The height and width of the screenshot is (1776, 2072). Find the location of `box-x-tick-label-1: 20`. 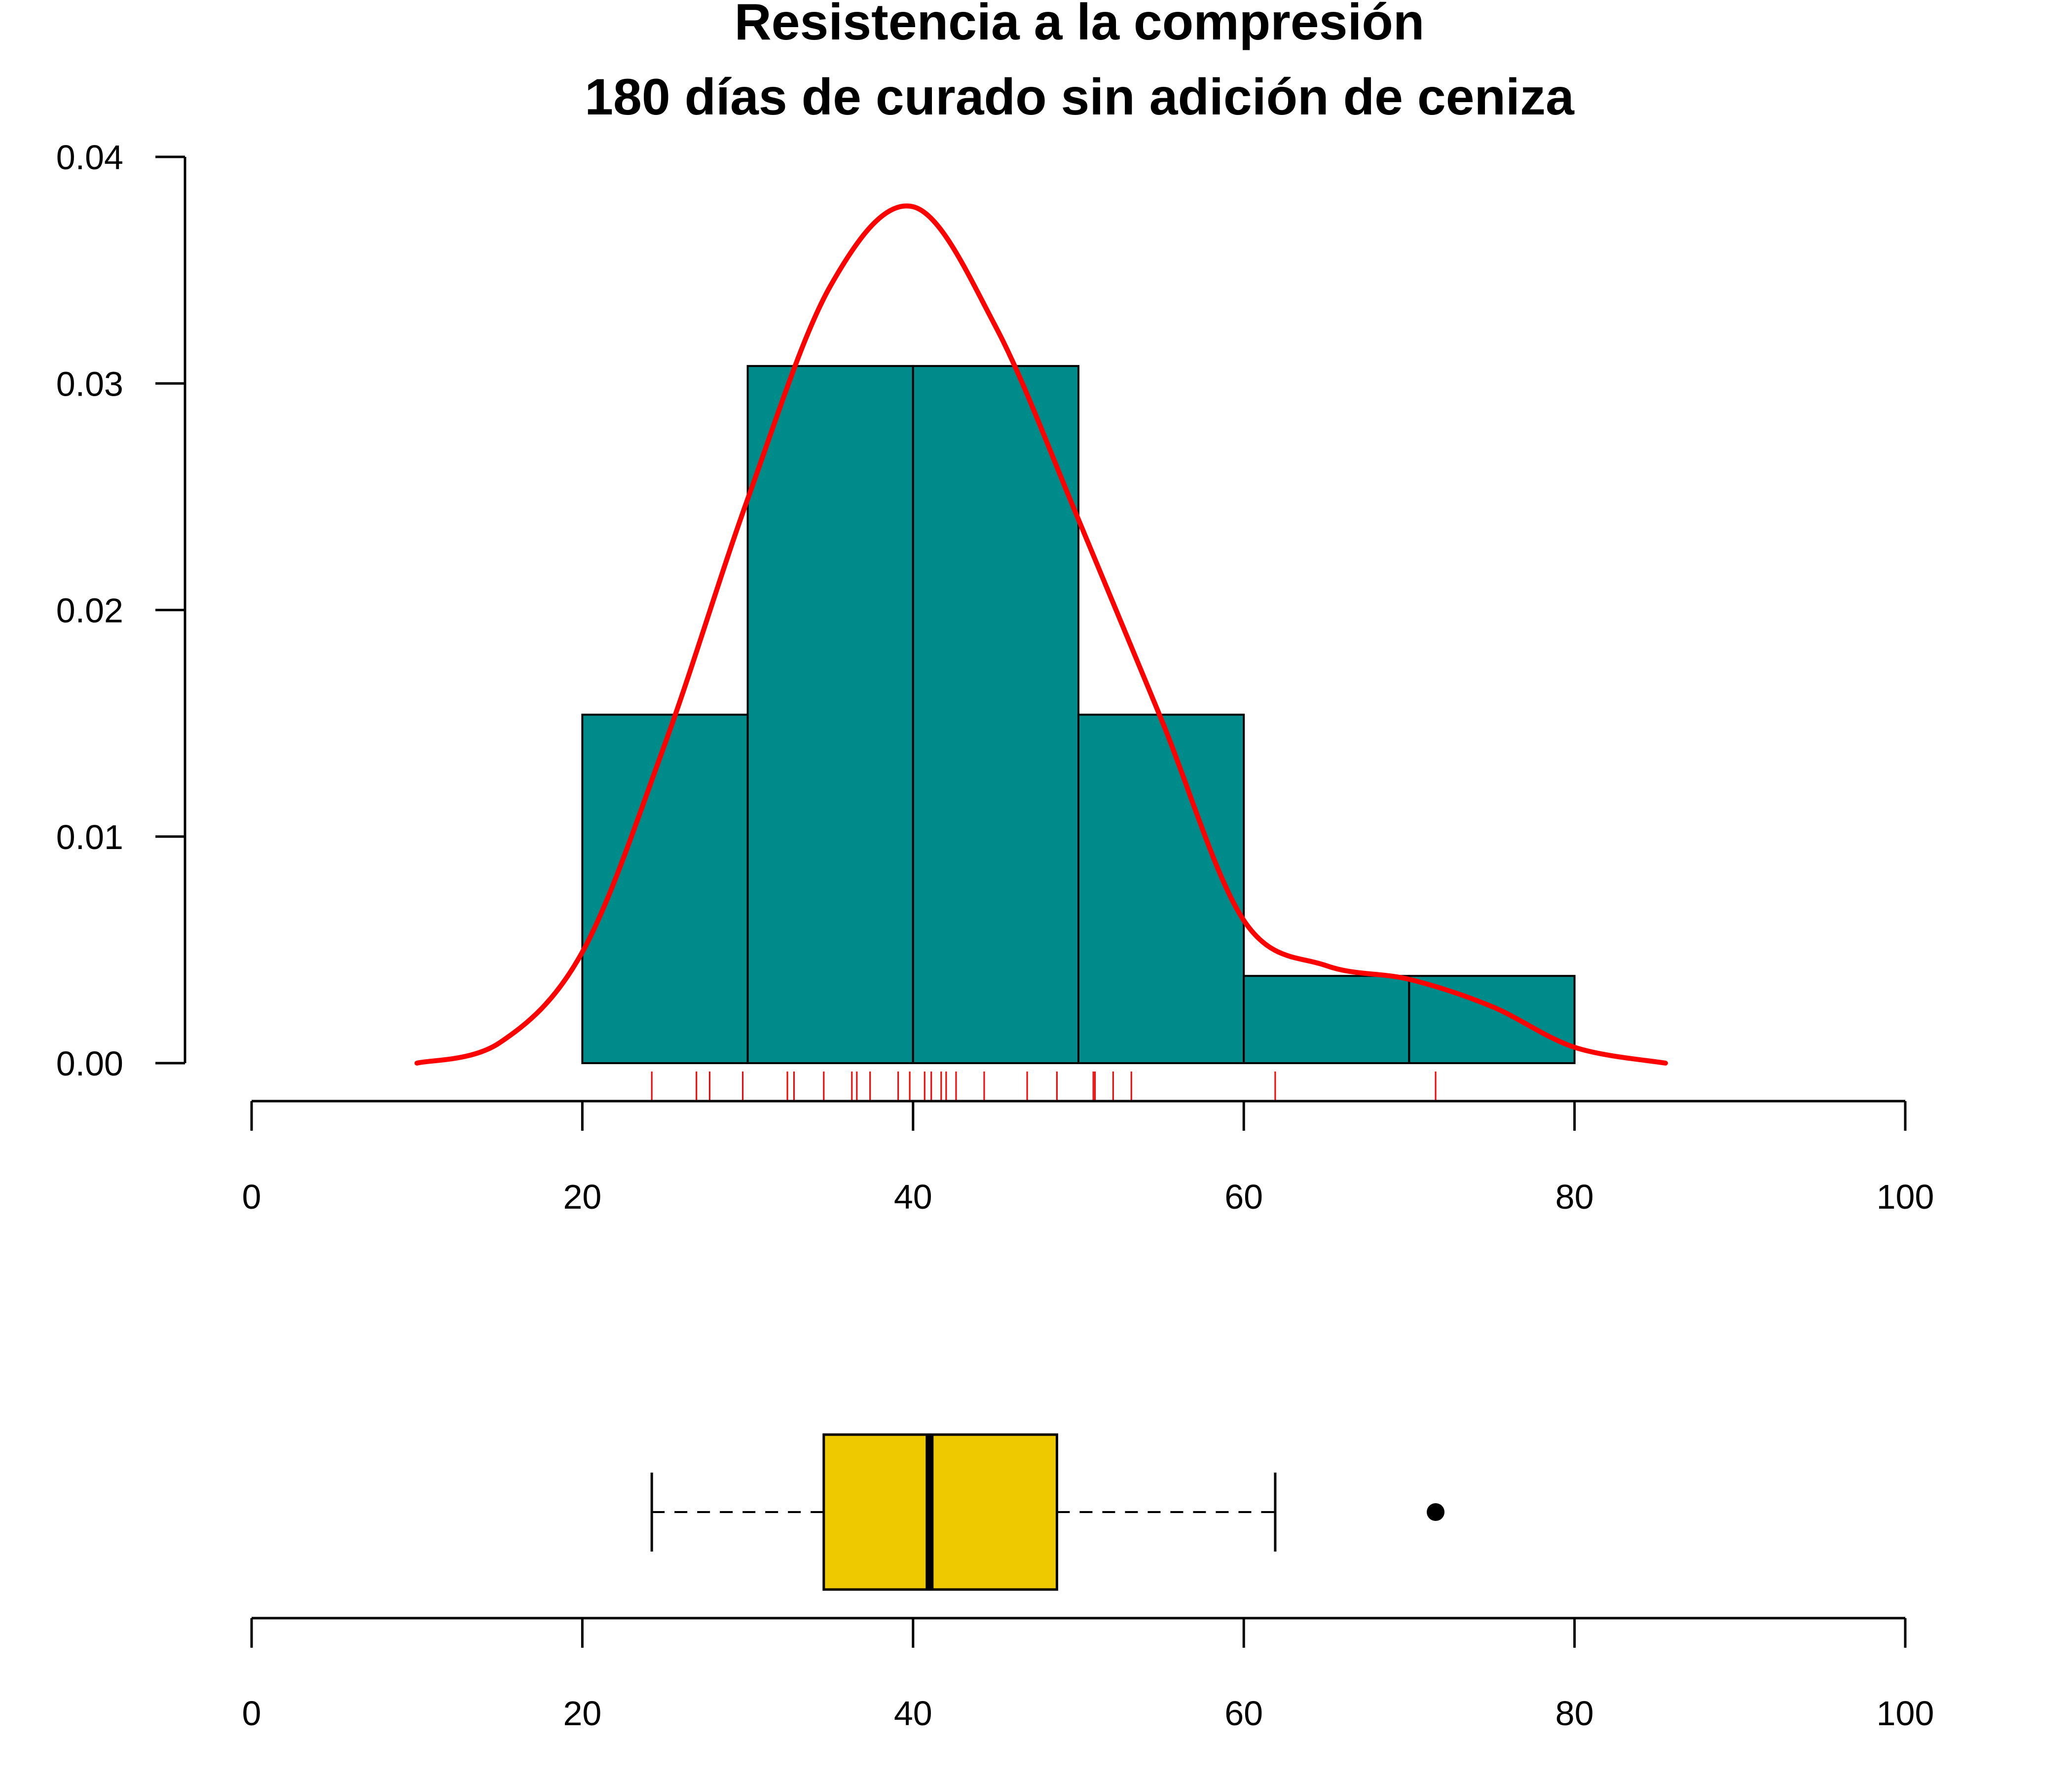

box-x-tick-label-1: 20 is located at coordinates (582, 1714).